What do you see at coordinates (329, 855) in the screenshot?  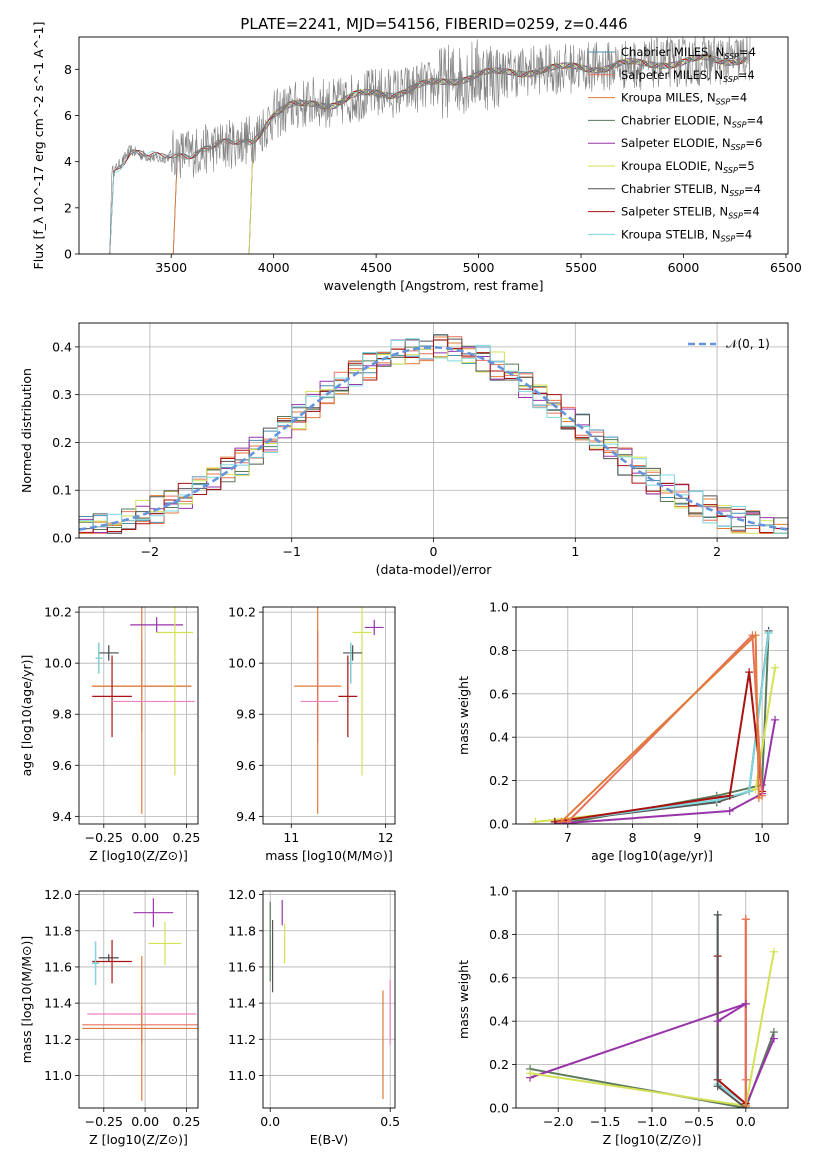 I see `x-axis-label: mass [log10(M/M⊙)]` at bounding box center [329, 855].